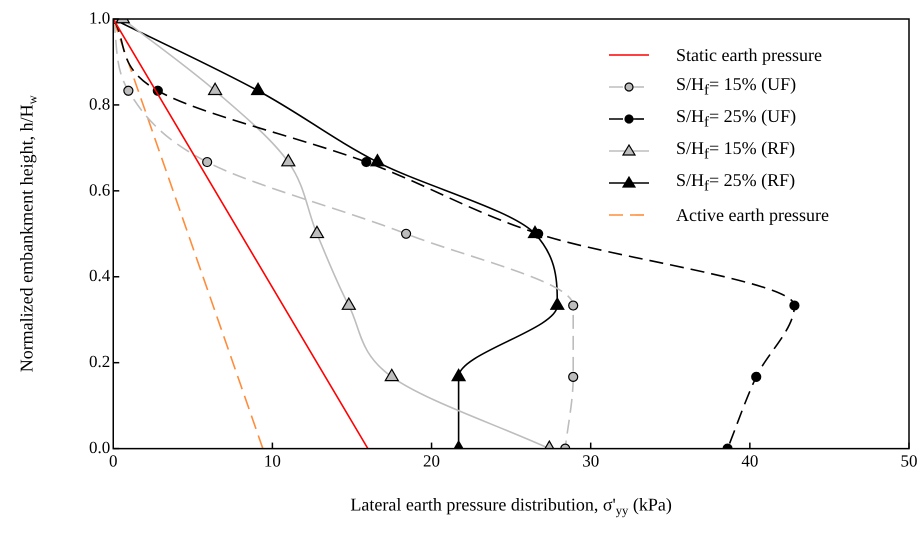  Describe the element at coordinates (431, 460) in the screenshot. I see `x-tick-label: 20` at that location.